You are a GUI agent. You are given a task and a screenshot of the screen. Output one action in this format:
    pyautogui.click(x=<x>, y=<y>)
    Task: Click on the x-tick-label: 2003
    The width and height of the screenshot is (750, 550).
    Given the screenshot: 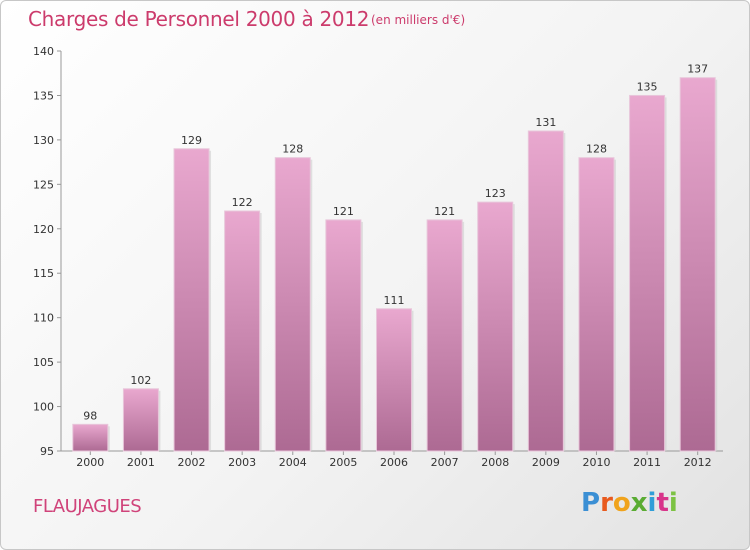 What is the action you would take?
    pyautogui.click(x=242, y=462)
    